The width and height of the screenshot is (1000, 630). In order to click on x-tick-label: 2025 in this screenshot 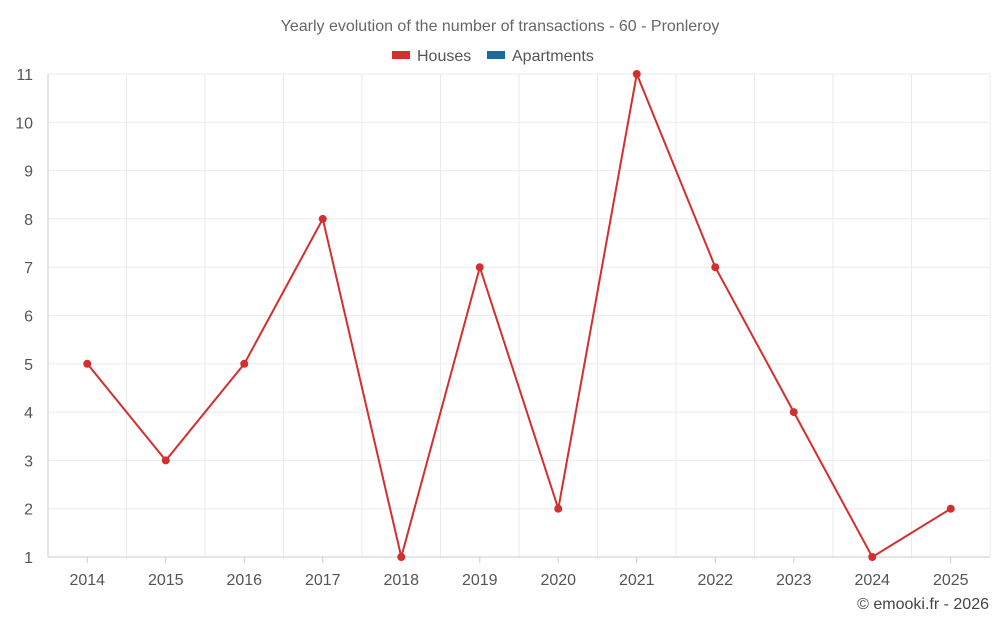, I will do `click(951, 580)`.